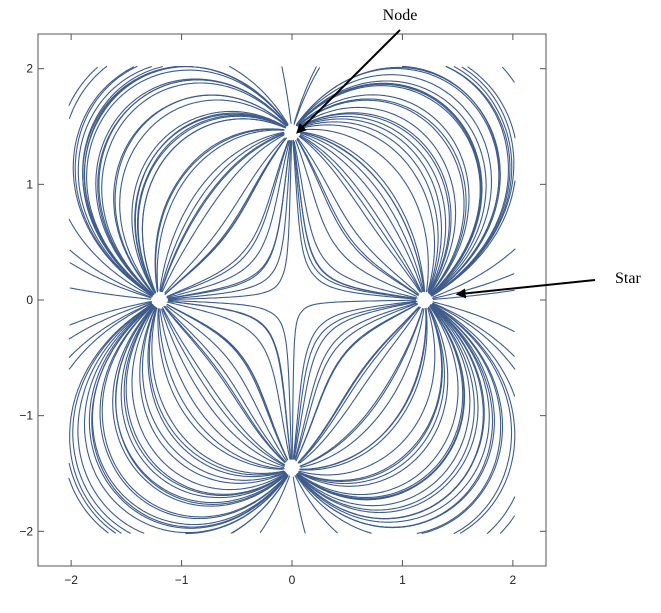 The image size is (661, 613). What do you see at coordinates (182, 580) in the screenshot?
I see `x-tick-label: −1` at bounding box center [182, 580].